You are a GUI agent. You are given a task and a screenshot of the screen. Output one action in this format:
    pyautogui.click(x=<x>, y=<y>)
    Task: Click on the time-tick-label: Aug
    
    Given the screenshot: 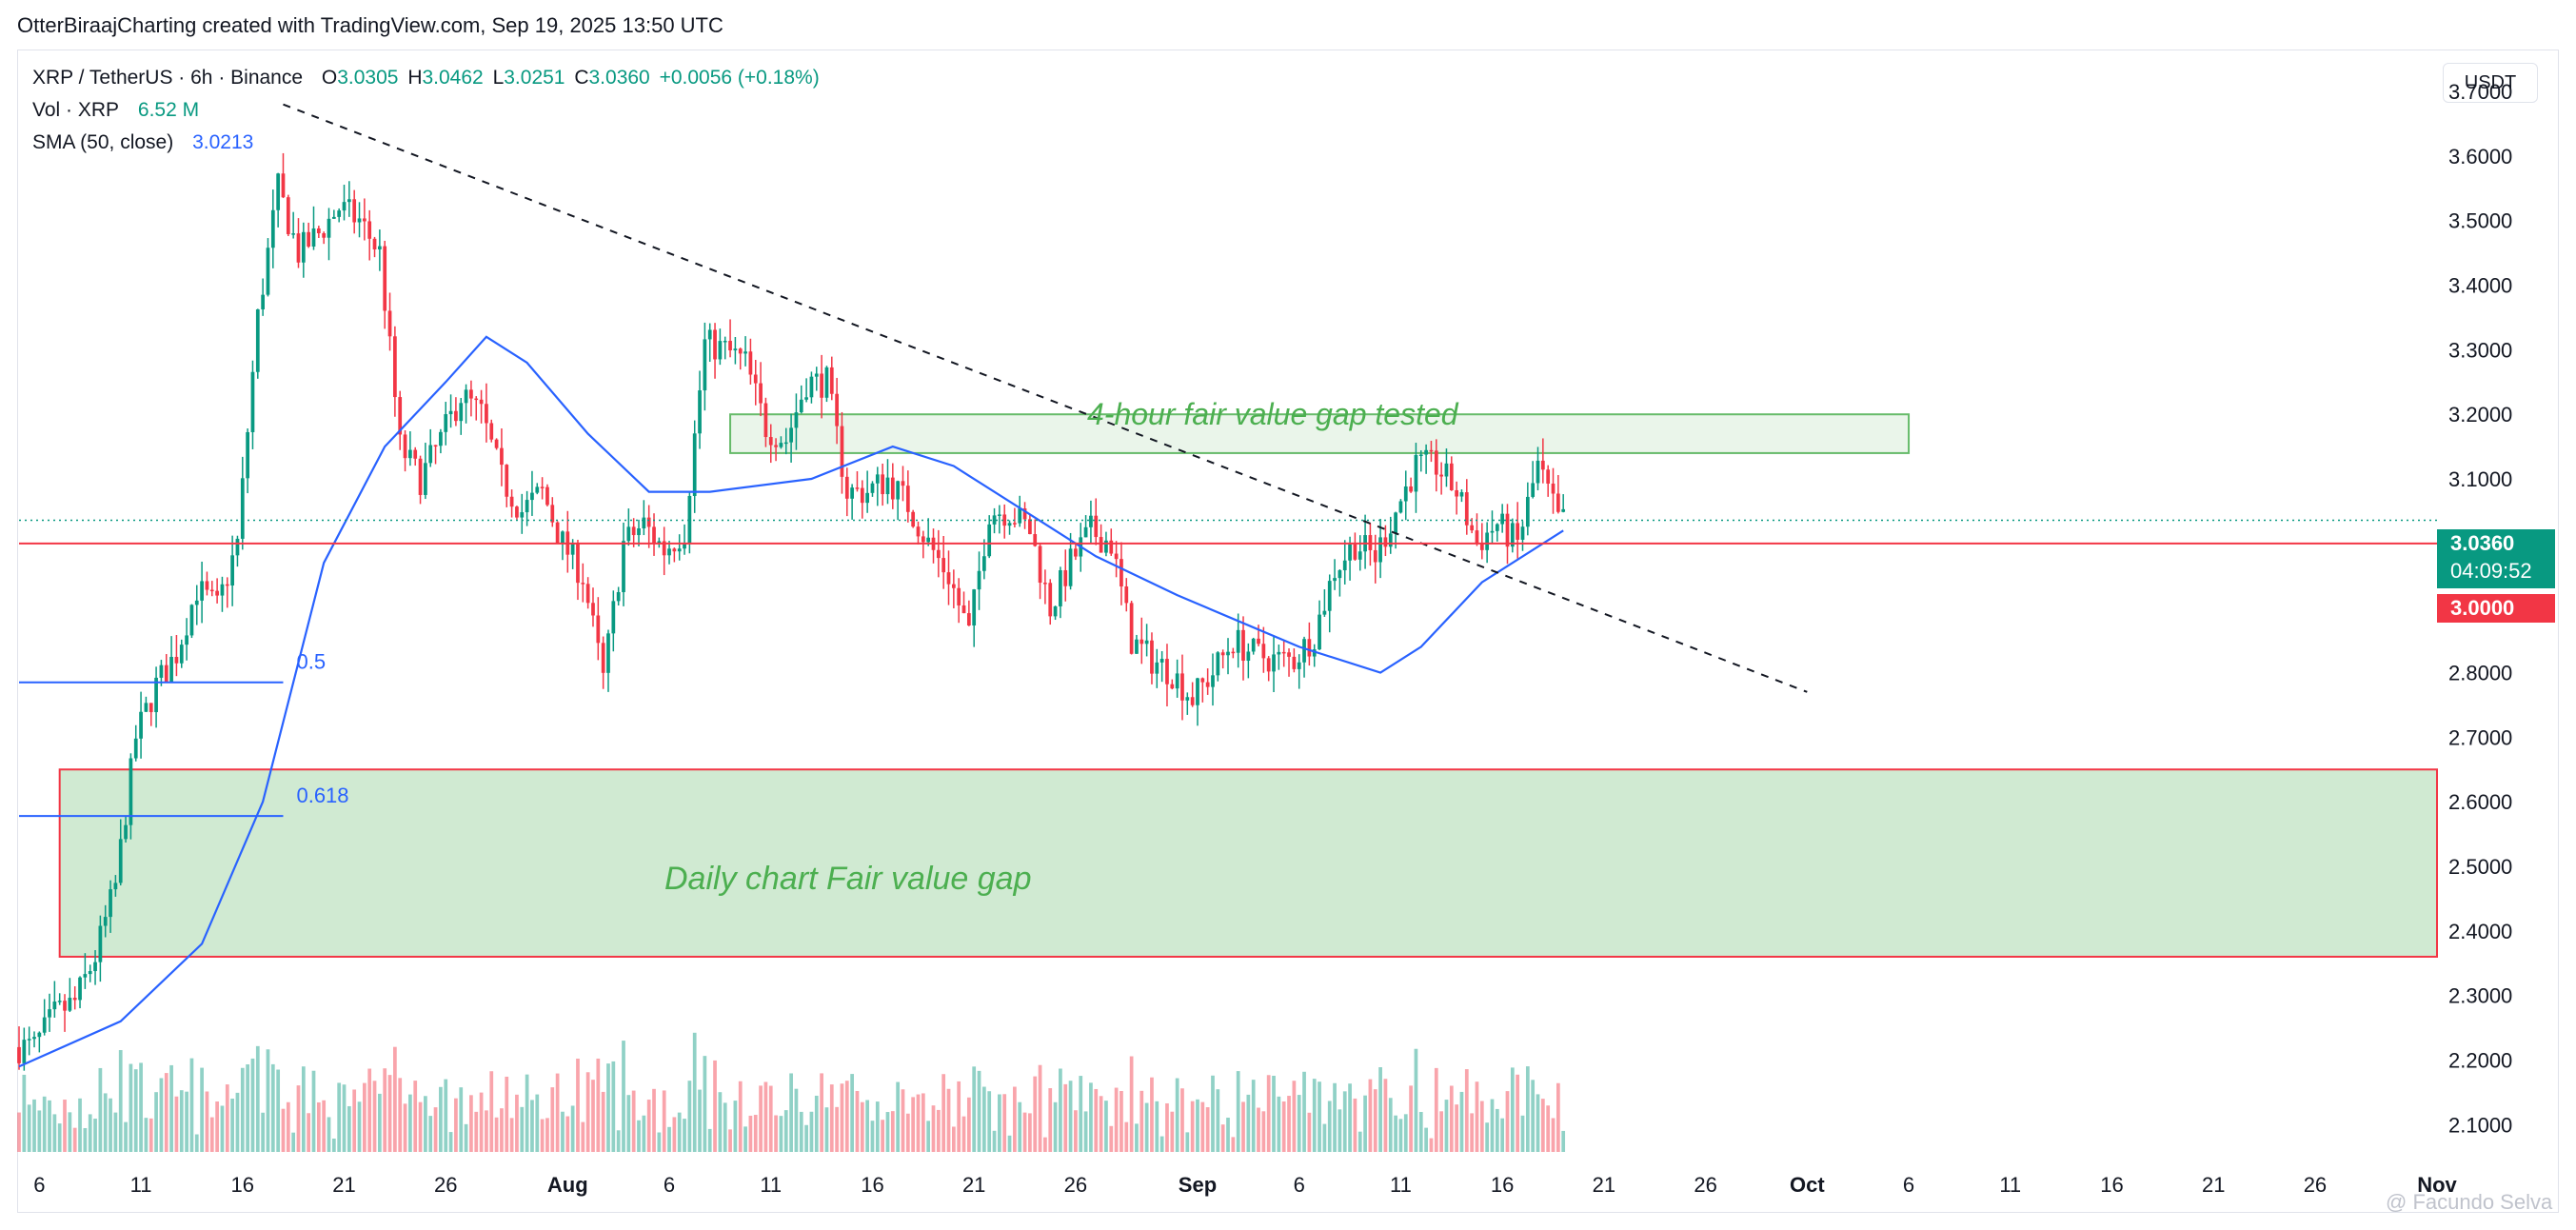 What is the action you would take?
    pyautogui.click(x=567, y=1185)
    